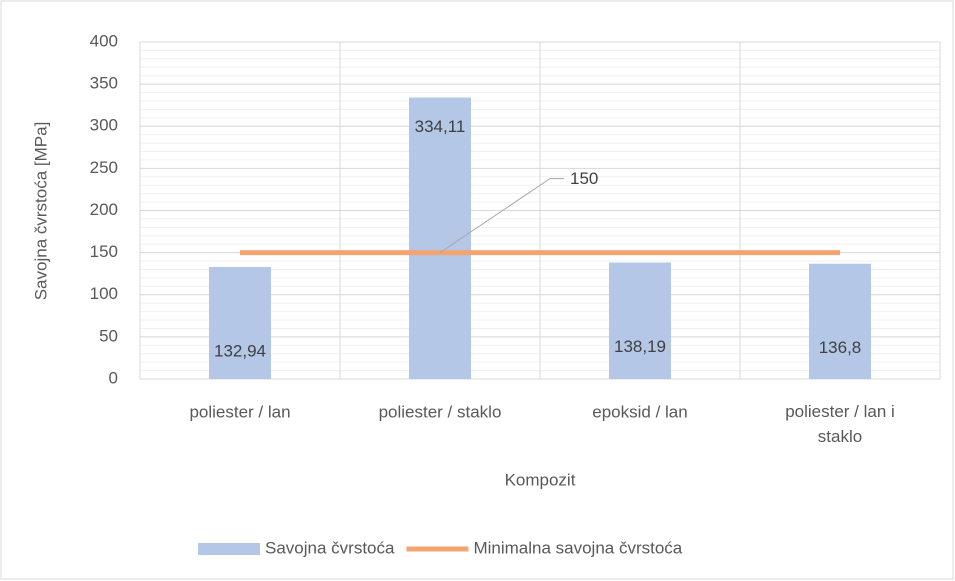  What do you see at coordinates (440, 126) in the screenshot?
I see `data-label: 334,11` at bounding box center [440, 126].